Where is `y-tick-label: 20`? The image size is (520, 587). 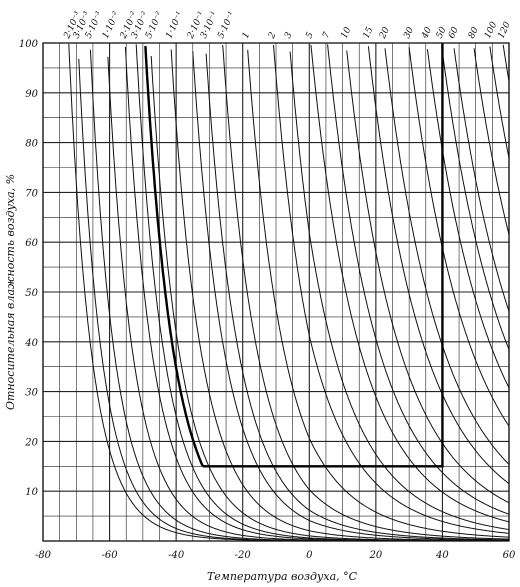
y-tick-label: 20 is located at coordinates (31, 442).